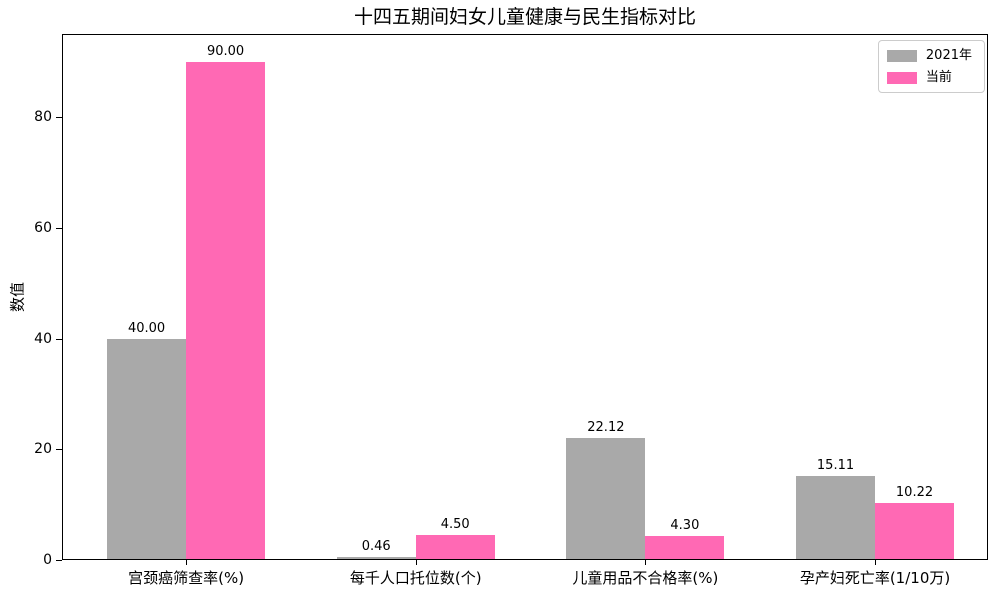  I want to click on y-tick-label: 40, so click(43, 338).